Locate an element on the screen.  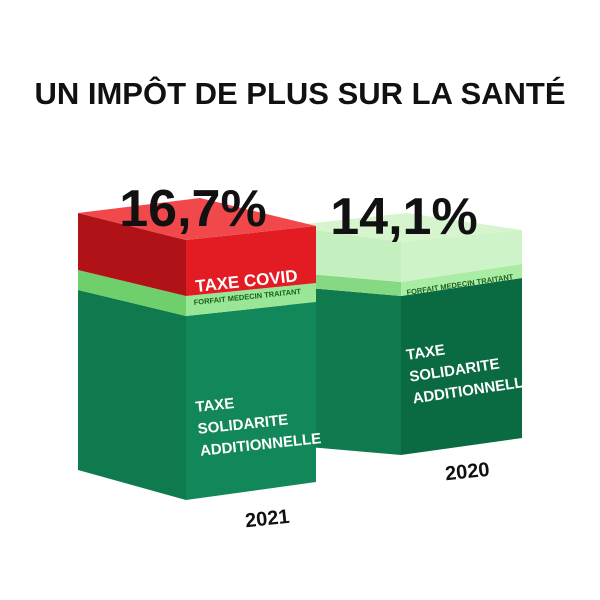
bar-2020-segment-taxe-solidarite-side is located at coordinates (461, 366).